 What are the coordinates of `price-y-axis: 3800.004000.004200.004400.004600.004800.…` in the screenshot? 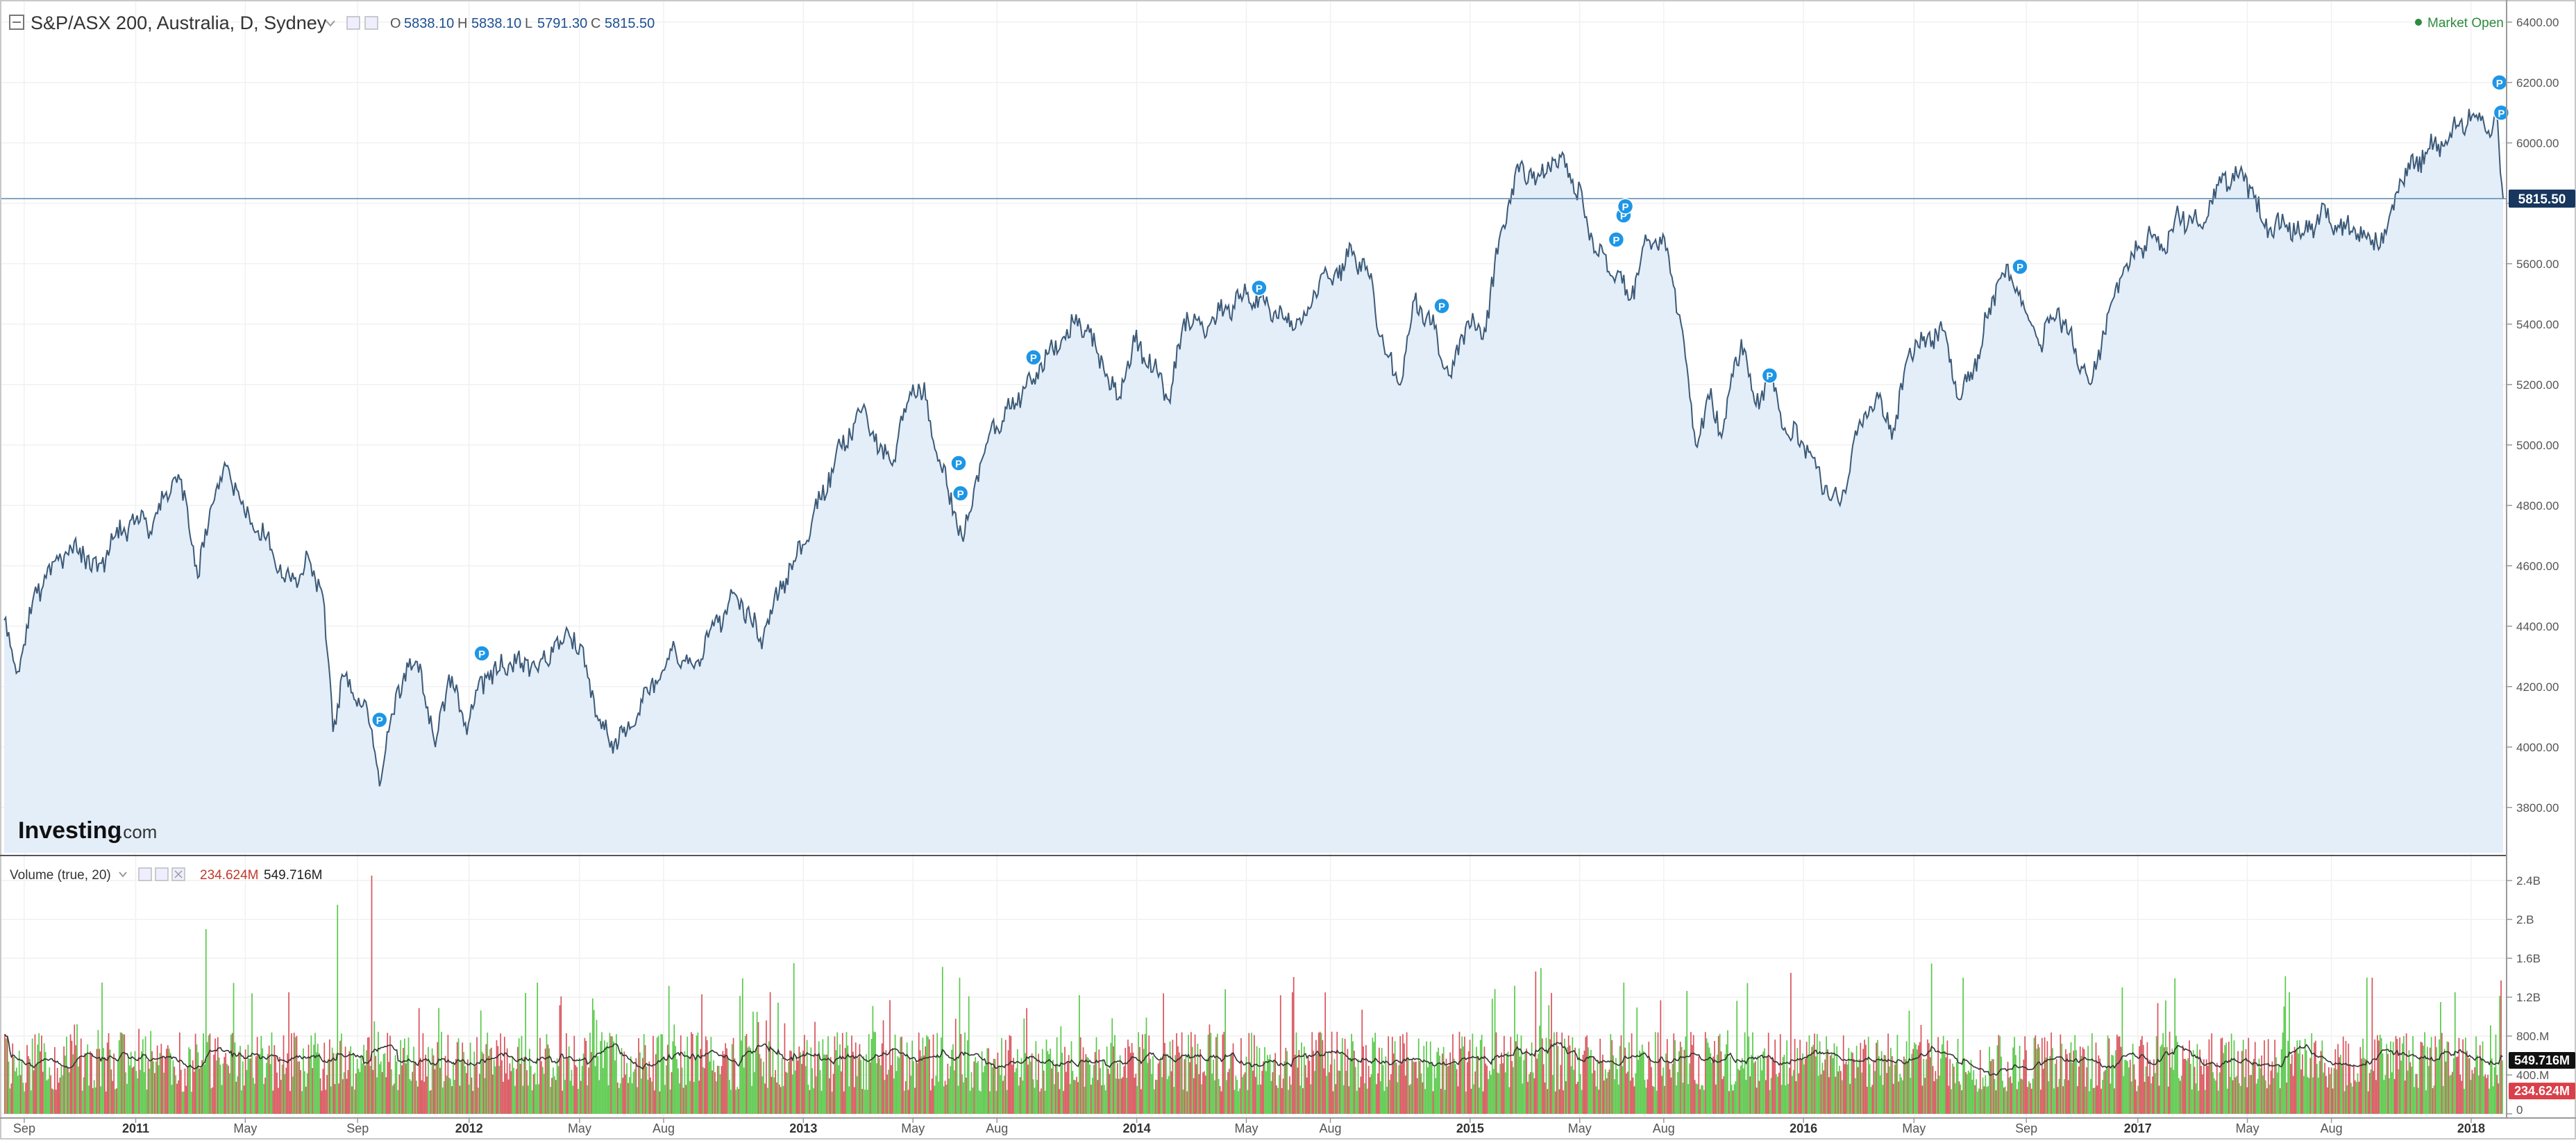 It's located at (2533, 415).